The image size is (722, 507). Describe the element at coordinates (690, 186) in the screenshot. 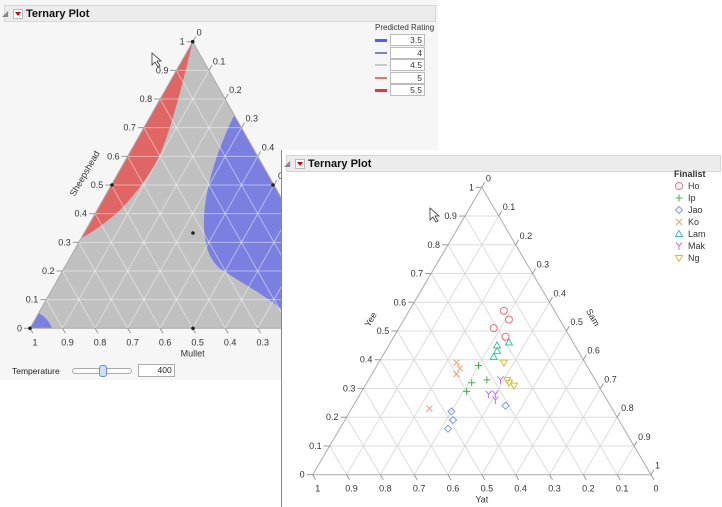

I see `legend-item-ho: Ho` at that location.